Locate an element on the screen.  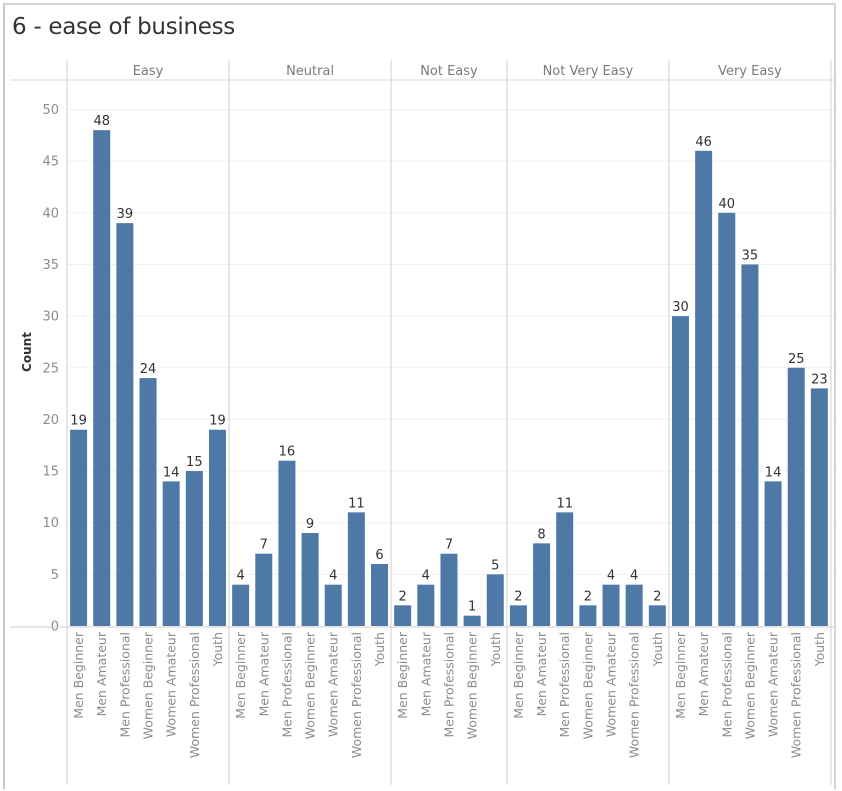
y-tick-label: 40 is located at coordinates (50, 213).